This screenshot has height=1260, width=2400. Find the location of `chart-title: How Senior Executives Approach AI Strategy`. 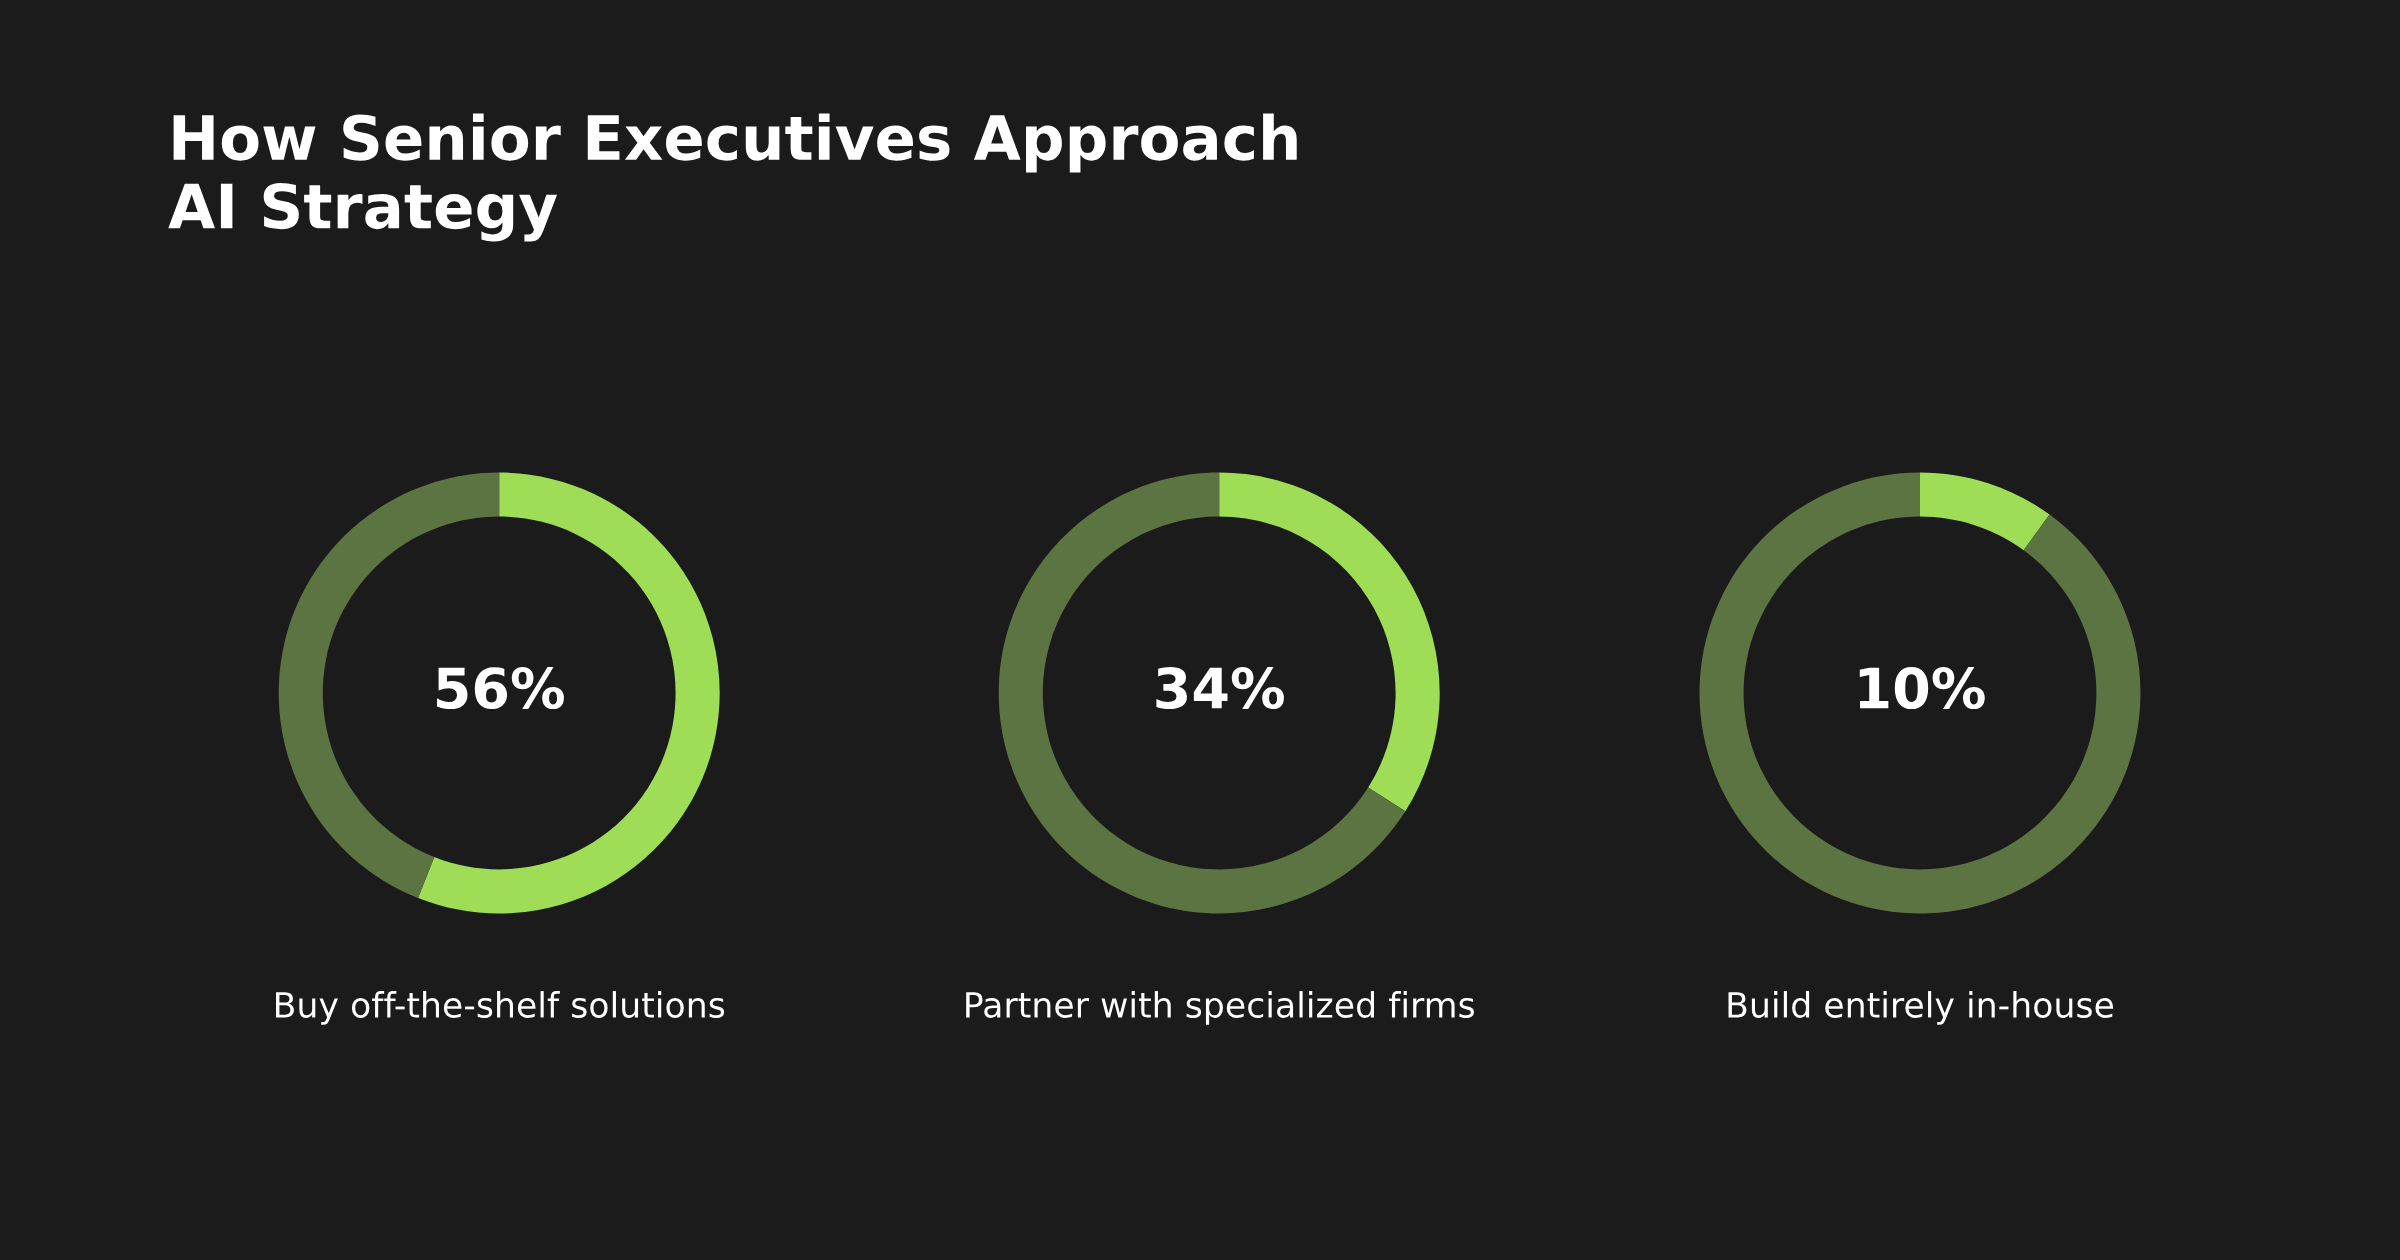

chart-title: How Senior Executives Approach AI Strategy is located at coordinates (732, 177).